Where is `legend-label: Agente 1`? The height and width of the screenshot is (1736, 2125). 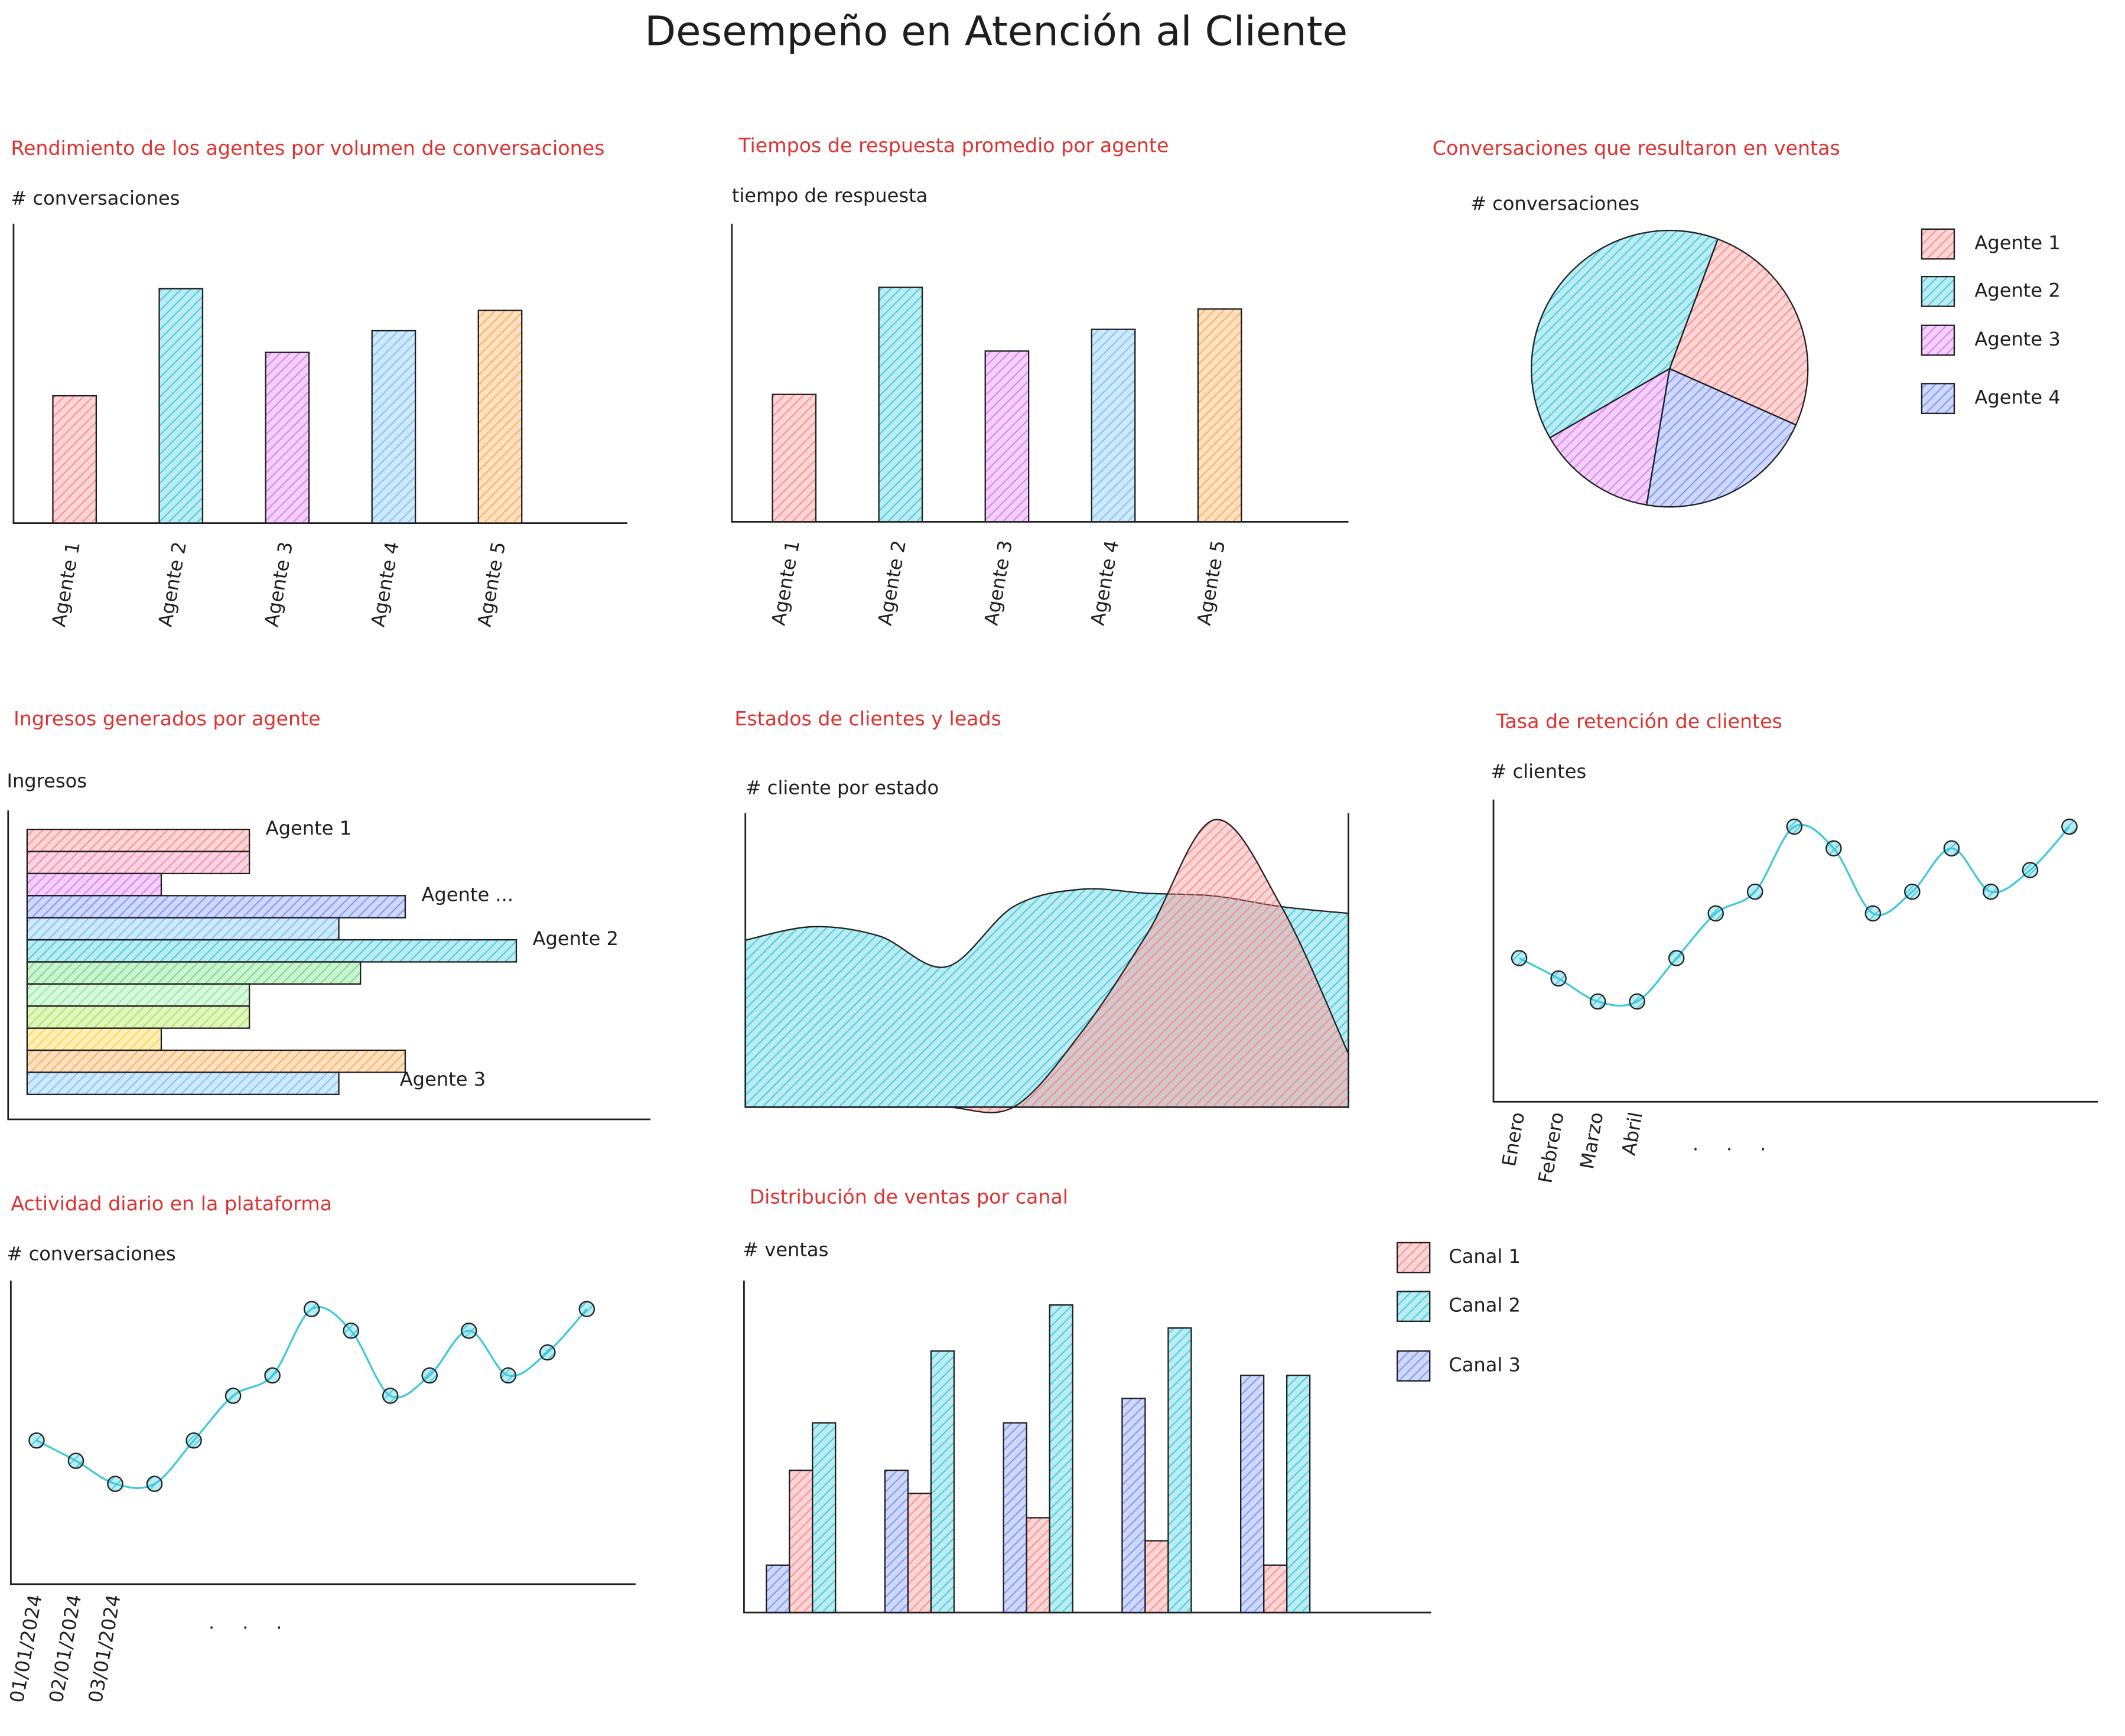 legend-label: Agente 1 is located at coordinates (2017, 243).